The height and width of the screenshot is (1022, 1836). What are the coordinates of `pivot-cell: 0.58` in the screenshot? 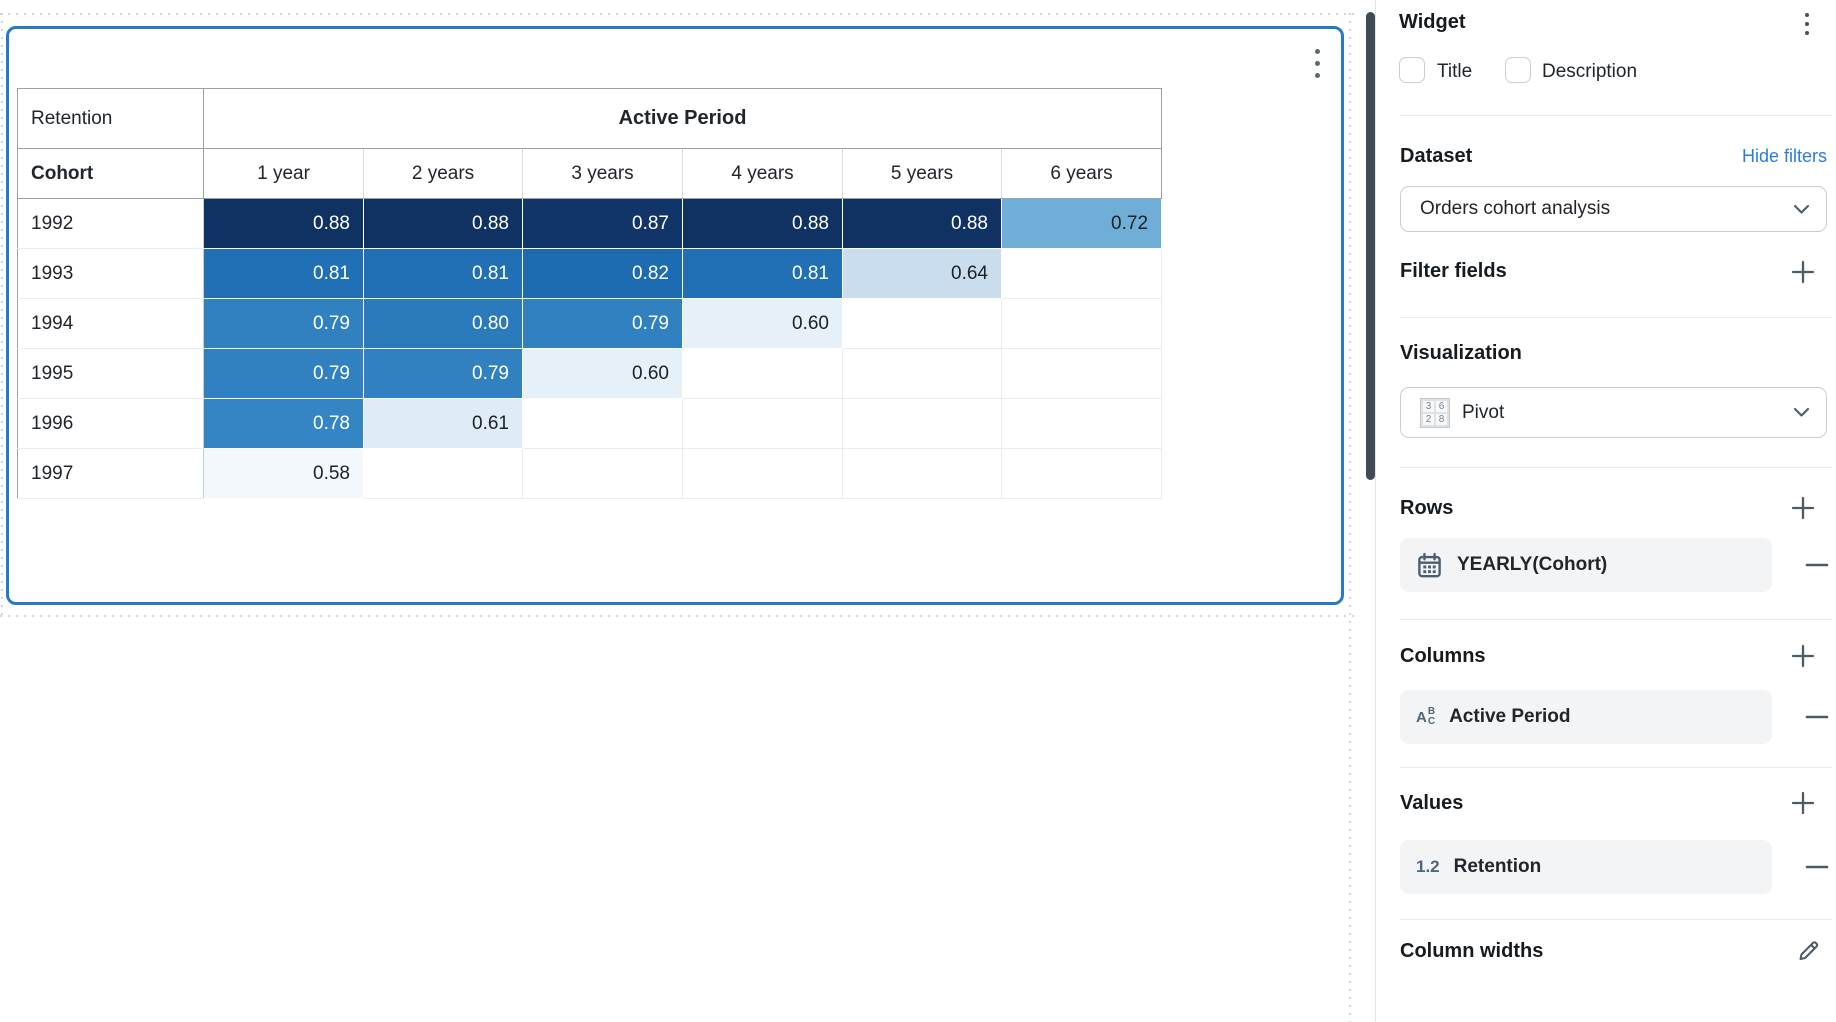 It's located at (283, 473).